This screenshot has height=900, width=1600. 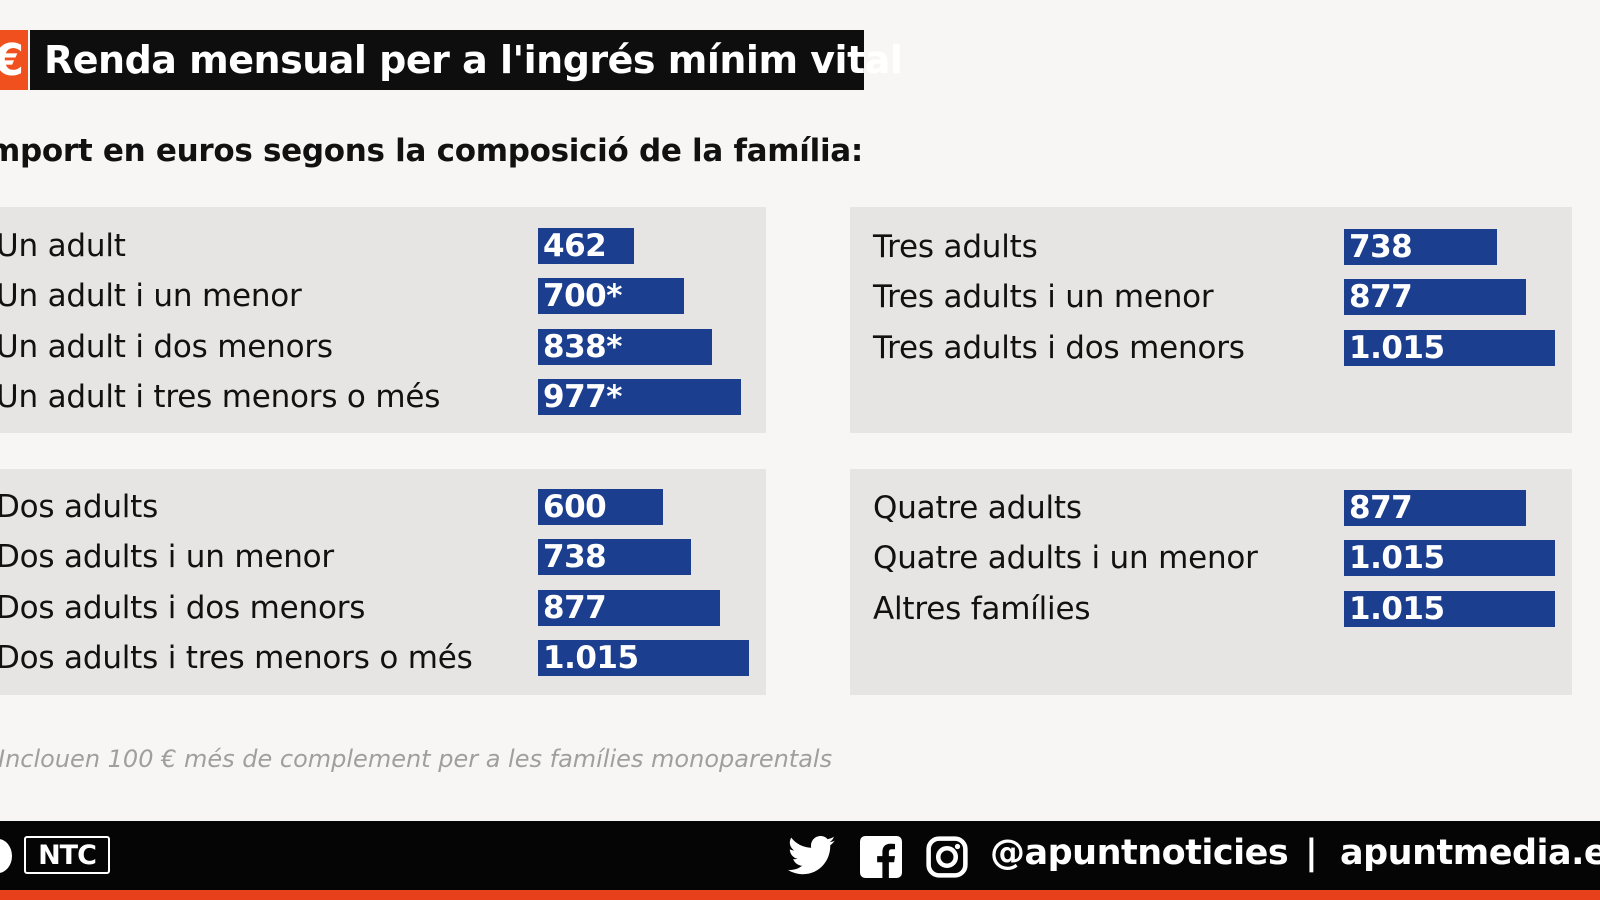 I want to click on category-label: Dos adults i dos menors, so click(x=183, y=607).